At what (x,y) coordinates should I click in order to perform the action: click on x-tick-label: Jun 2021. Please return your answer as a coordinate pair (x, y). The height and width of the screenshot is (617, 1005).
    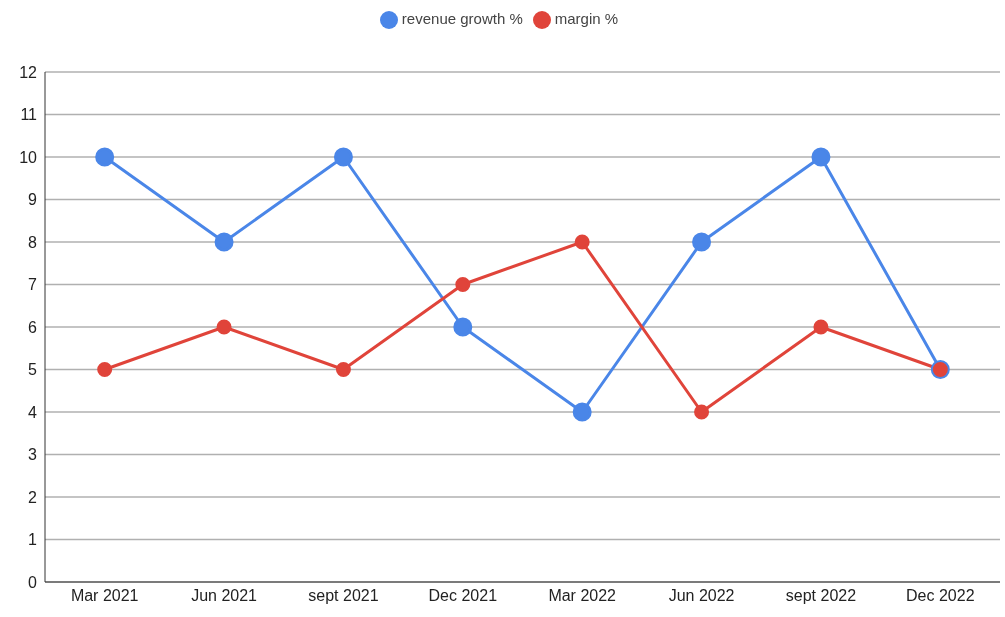
    Looking at the image, I should click on (224, 596).